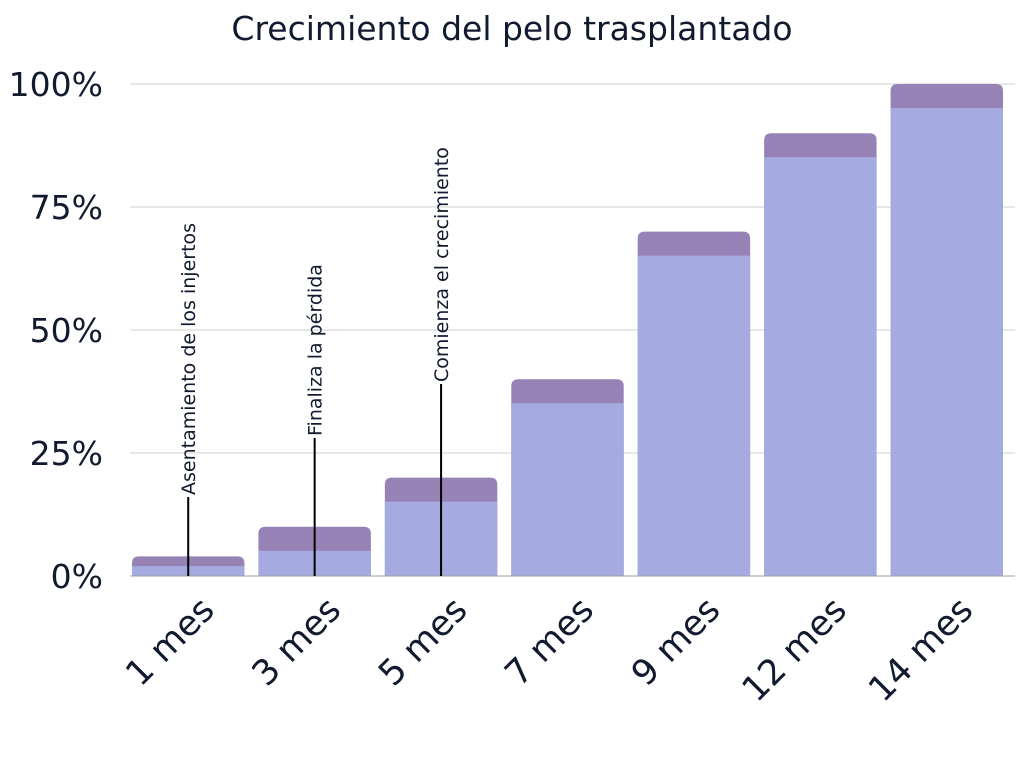  Describe the element at coordinates (921, 650) in the screenshot. I see `x-tick-label: 14 mes` at that location.